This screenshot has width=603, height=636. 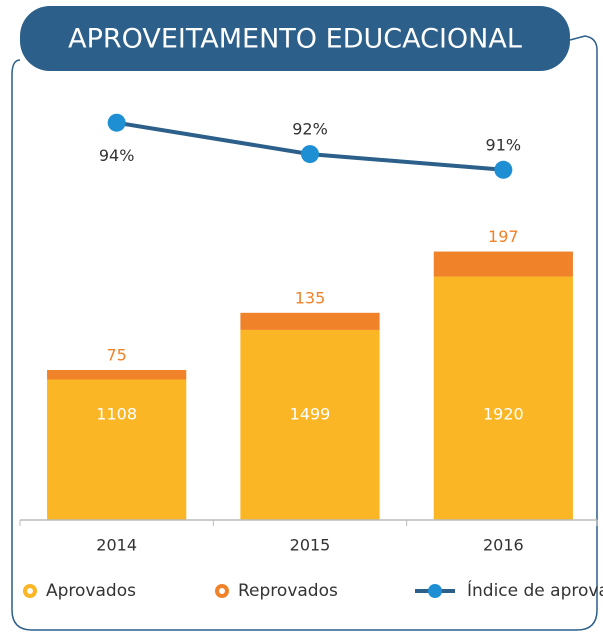 I want to click on data-label: 1499, so click(x=310, y=414).